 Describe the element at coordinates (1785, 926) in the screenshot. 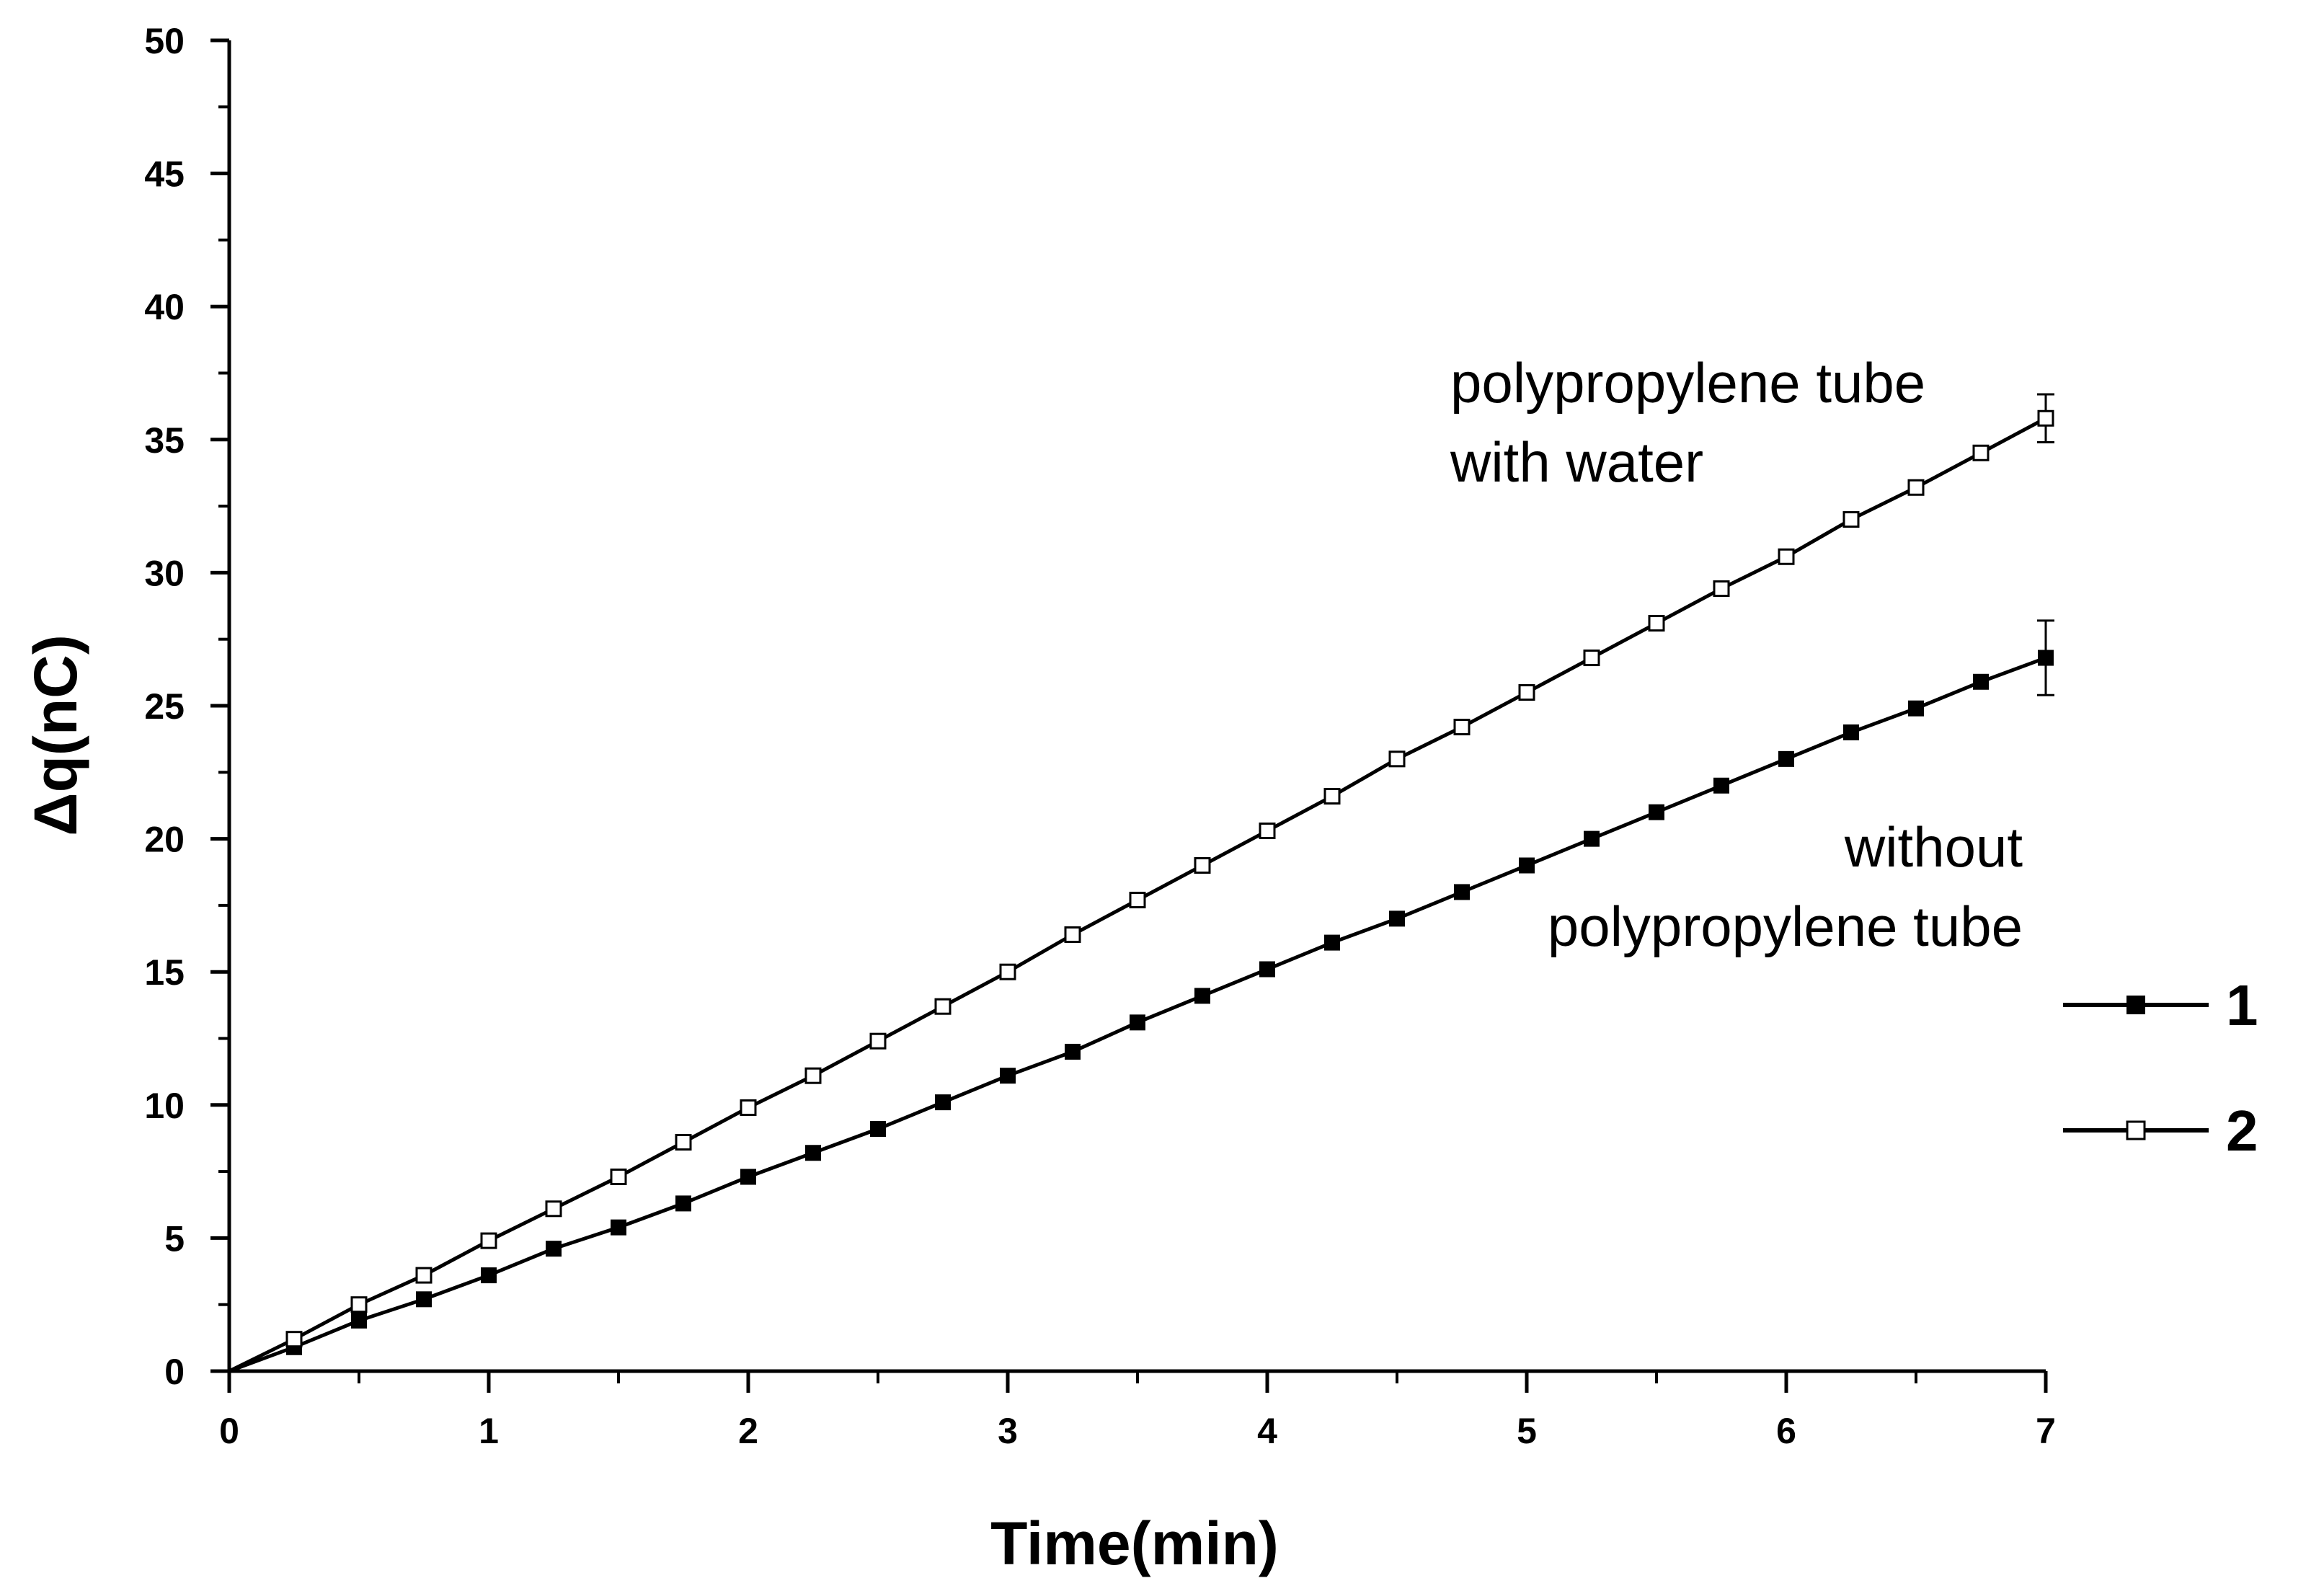

I see `annotation-series-1-line-2: polypropylene tube` at that location.